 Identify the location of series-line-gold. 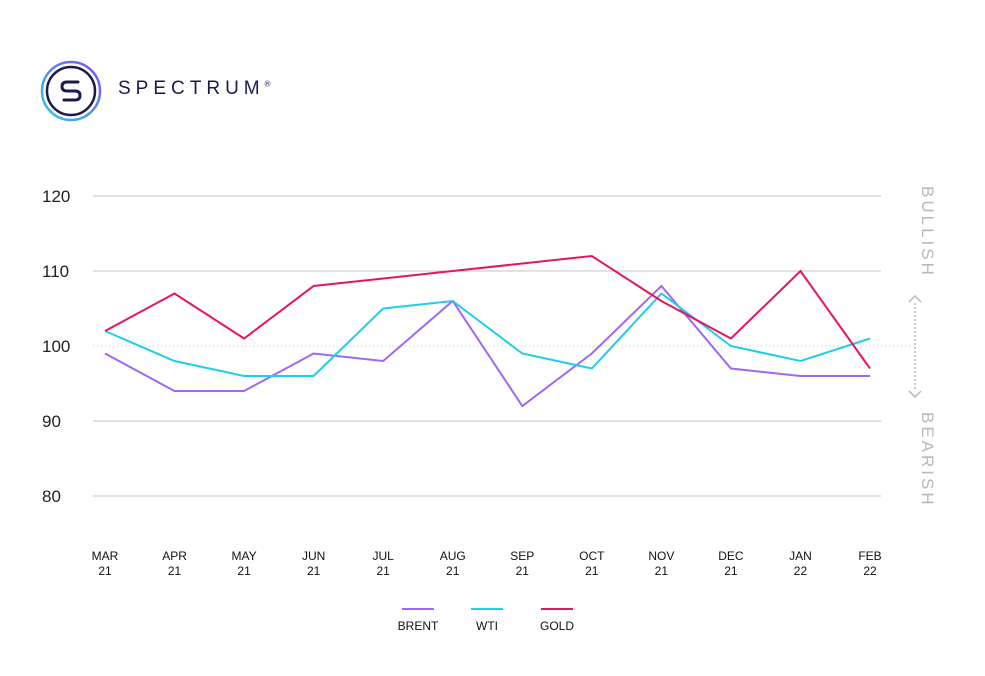
(487, 312).